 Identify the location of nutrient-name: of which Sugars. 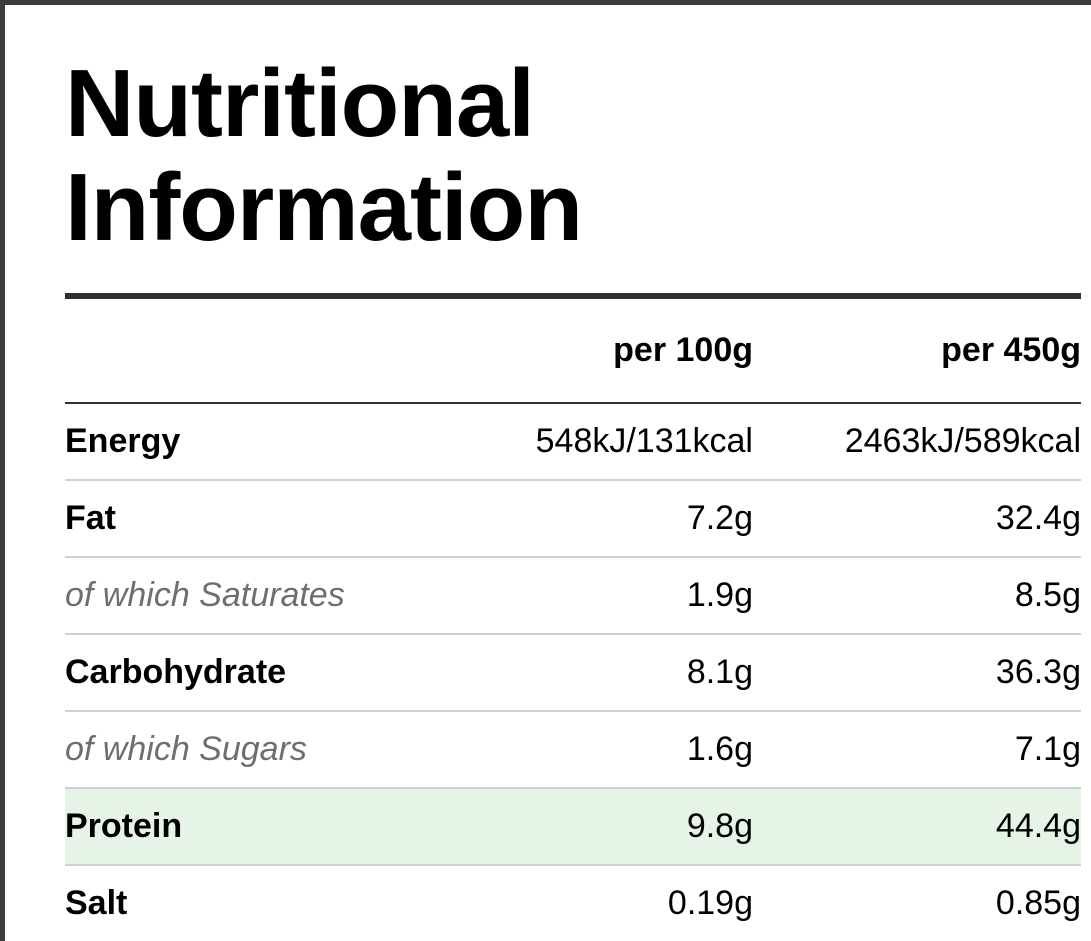
(289, 750).